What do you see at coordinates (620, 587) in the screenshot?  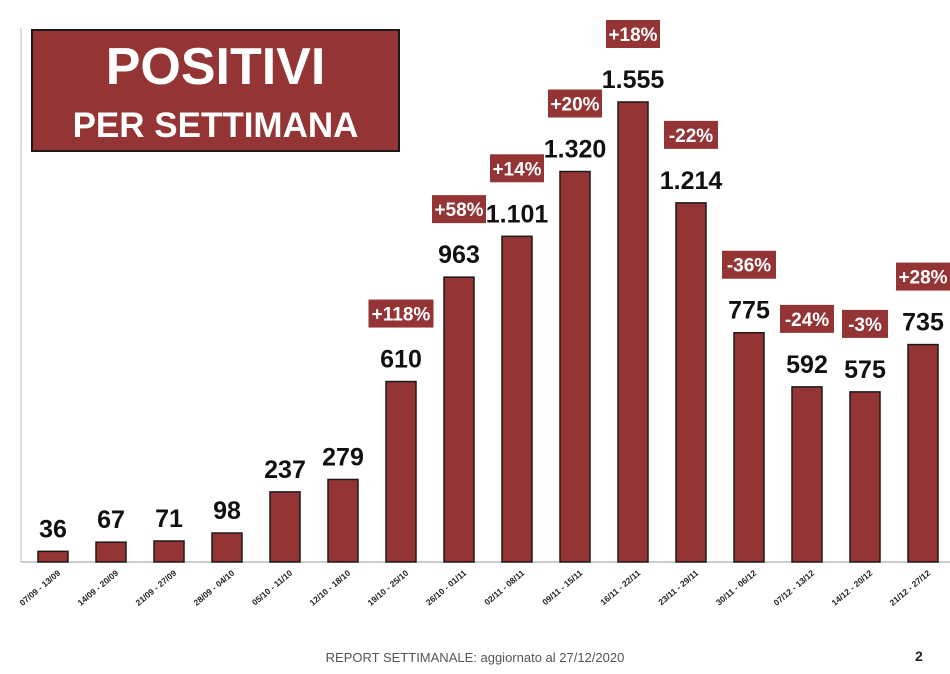 I see `x-tick-label: 16/11 - 22/11` at bounding box center [620, 587].